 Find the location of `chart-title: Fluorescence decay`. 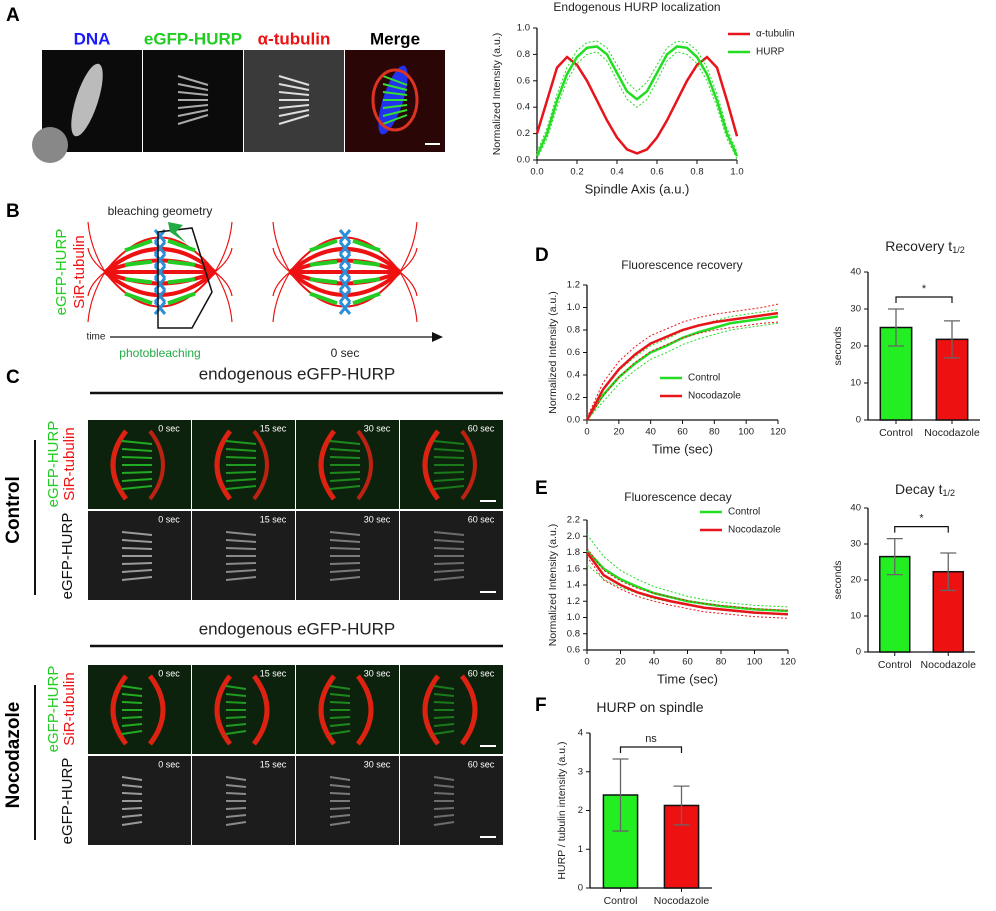

chart-title: Fluorescence decay is located at coordinates (677, 497).